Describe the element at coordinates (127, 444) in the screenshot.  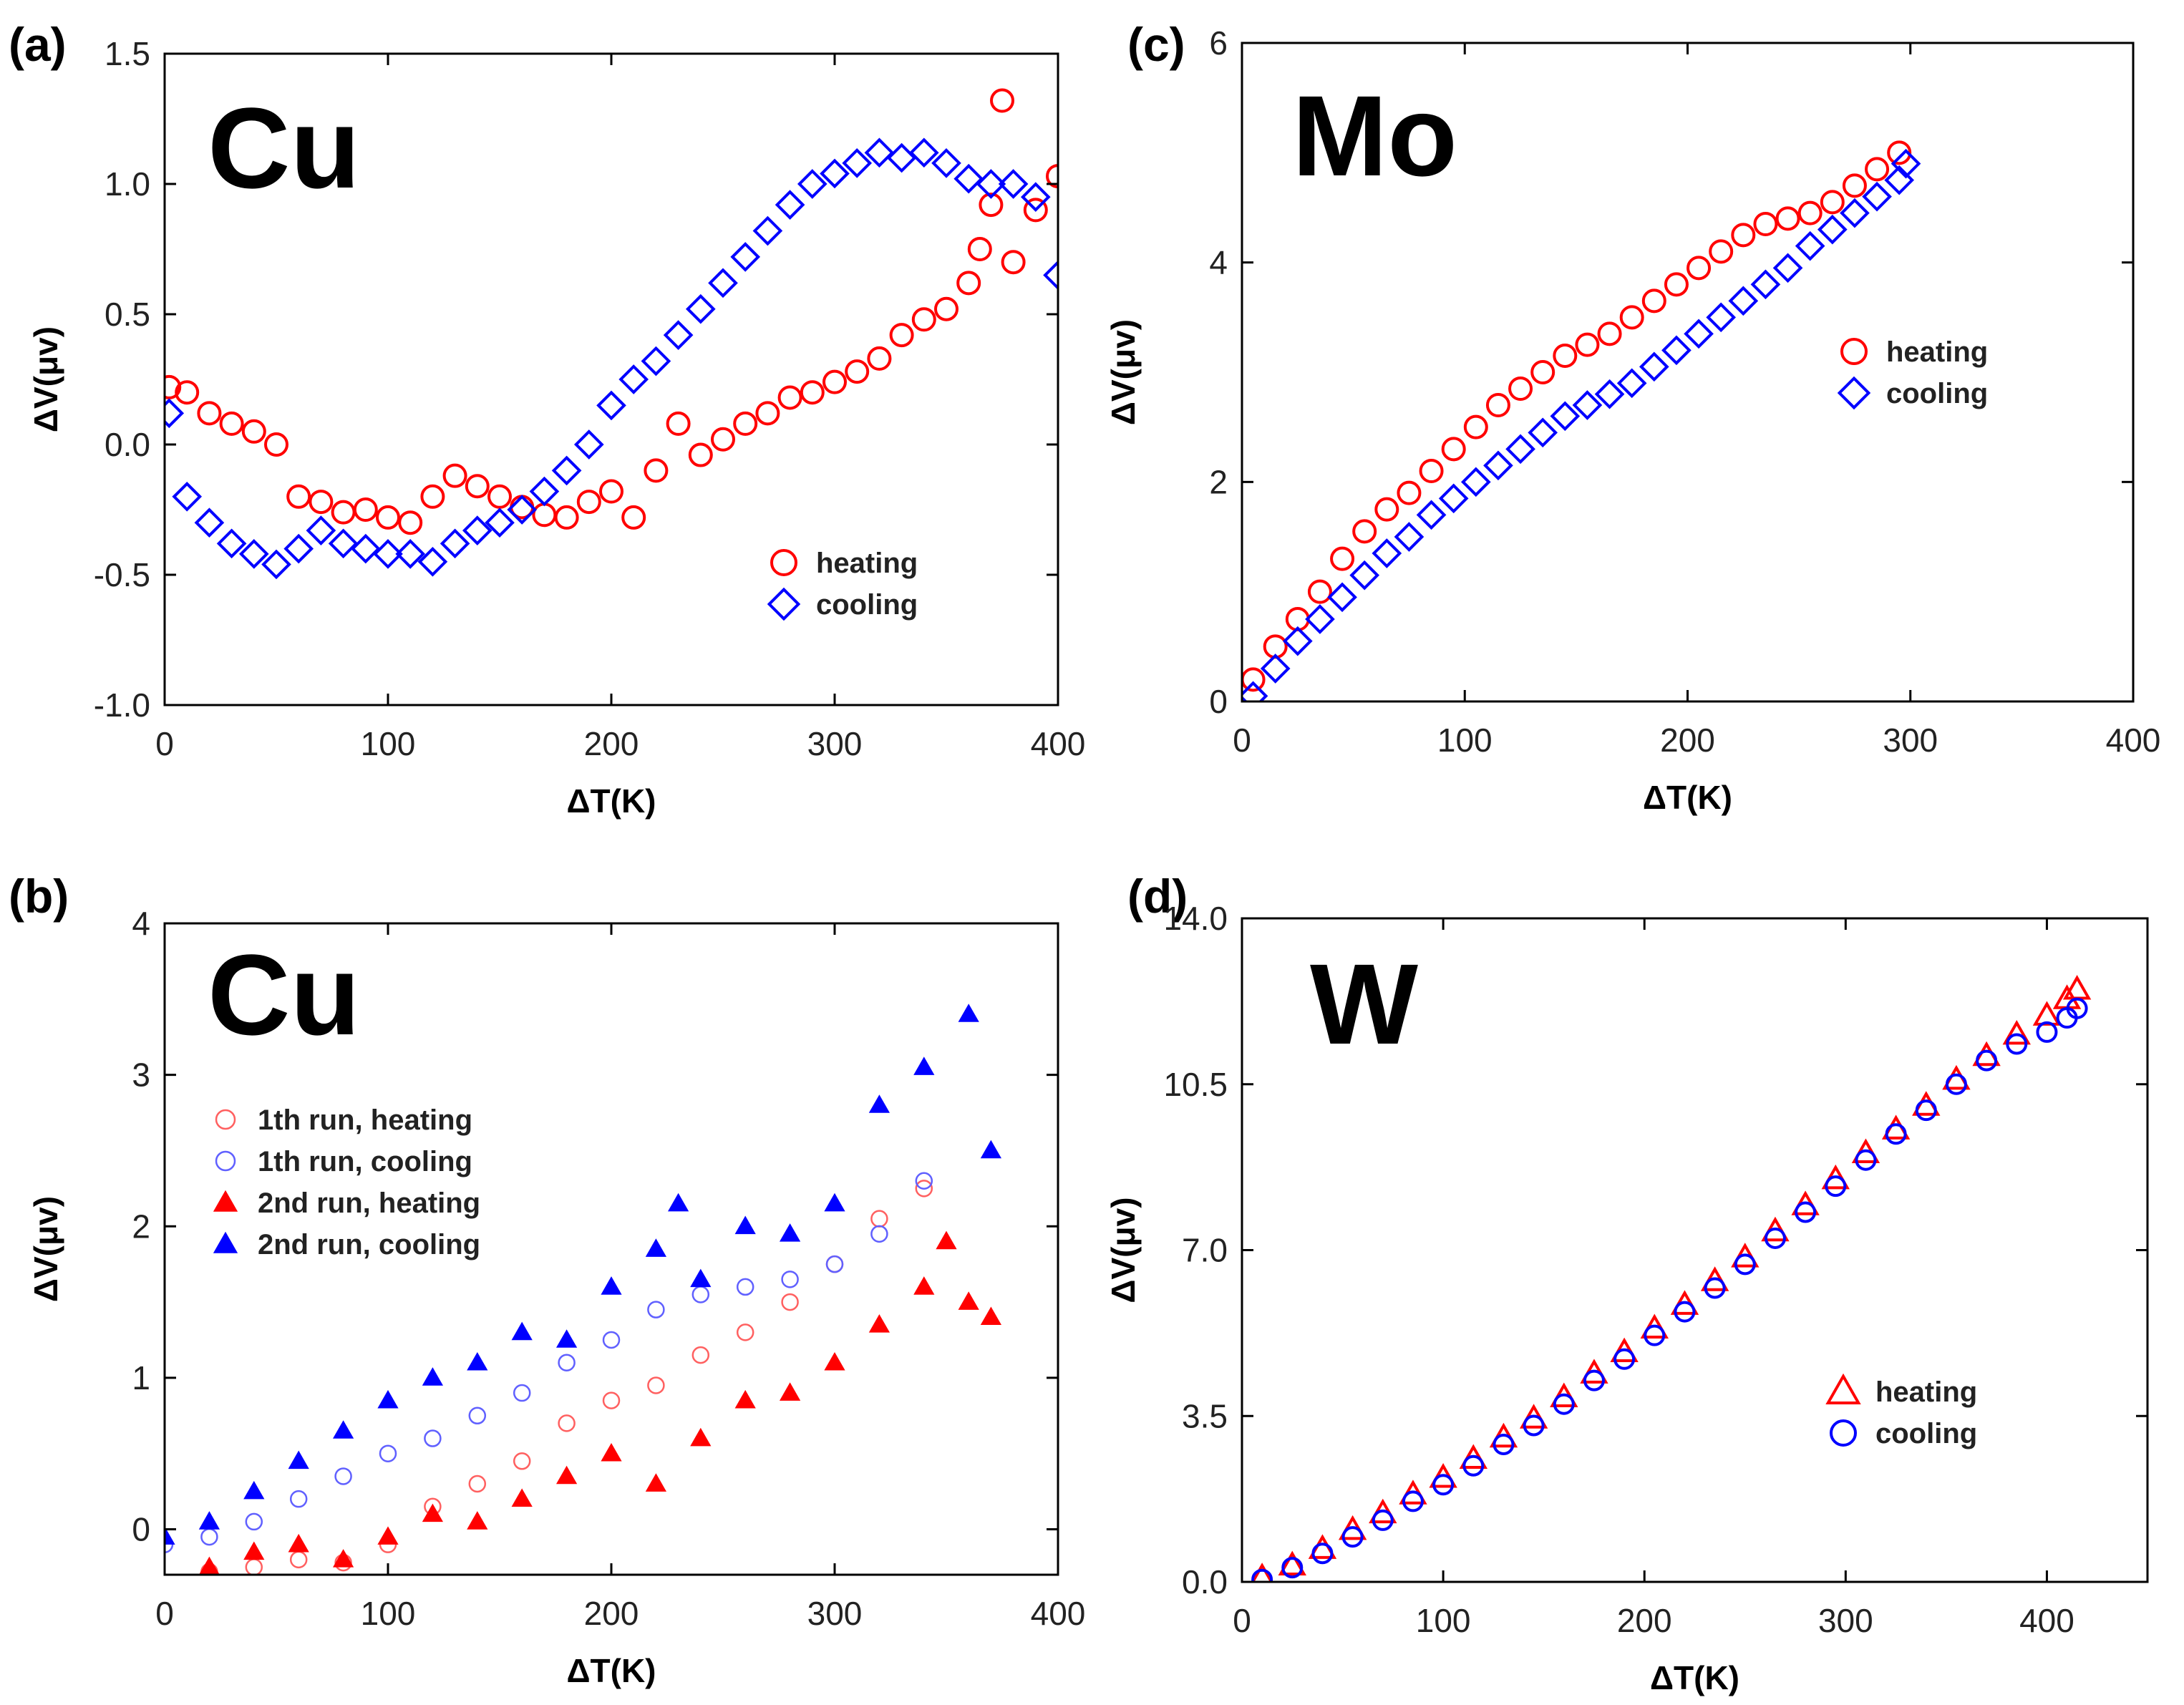
I see `y-tick-label: 0.0` at that location.